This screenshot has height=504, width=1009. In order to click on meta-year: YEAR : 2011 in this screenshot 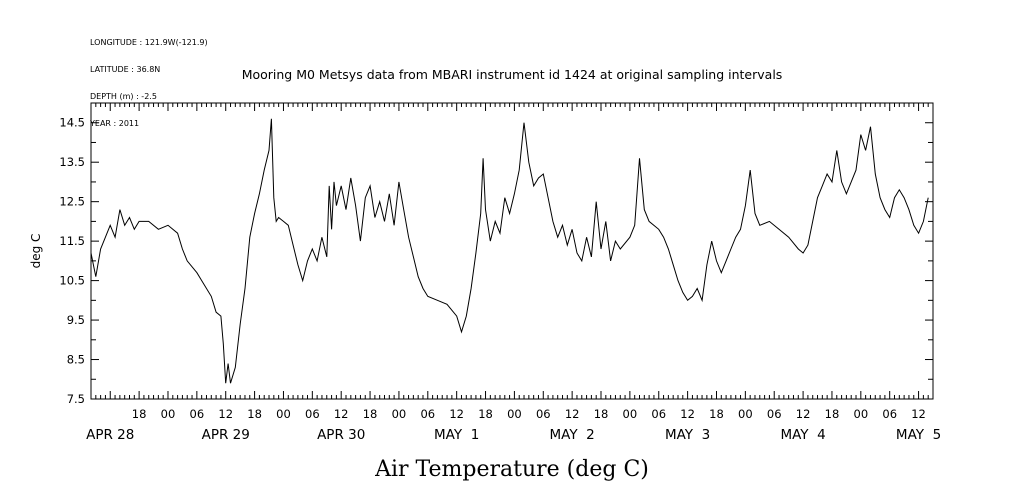, I will do `click(115, 123)`.